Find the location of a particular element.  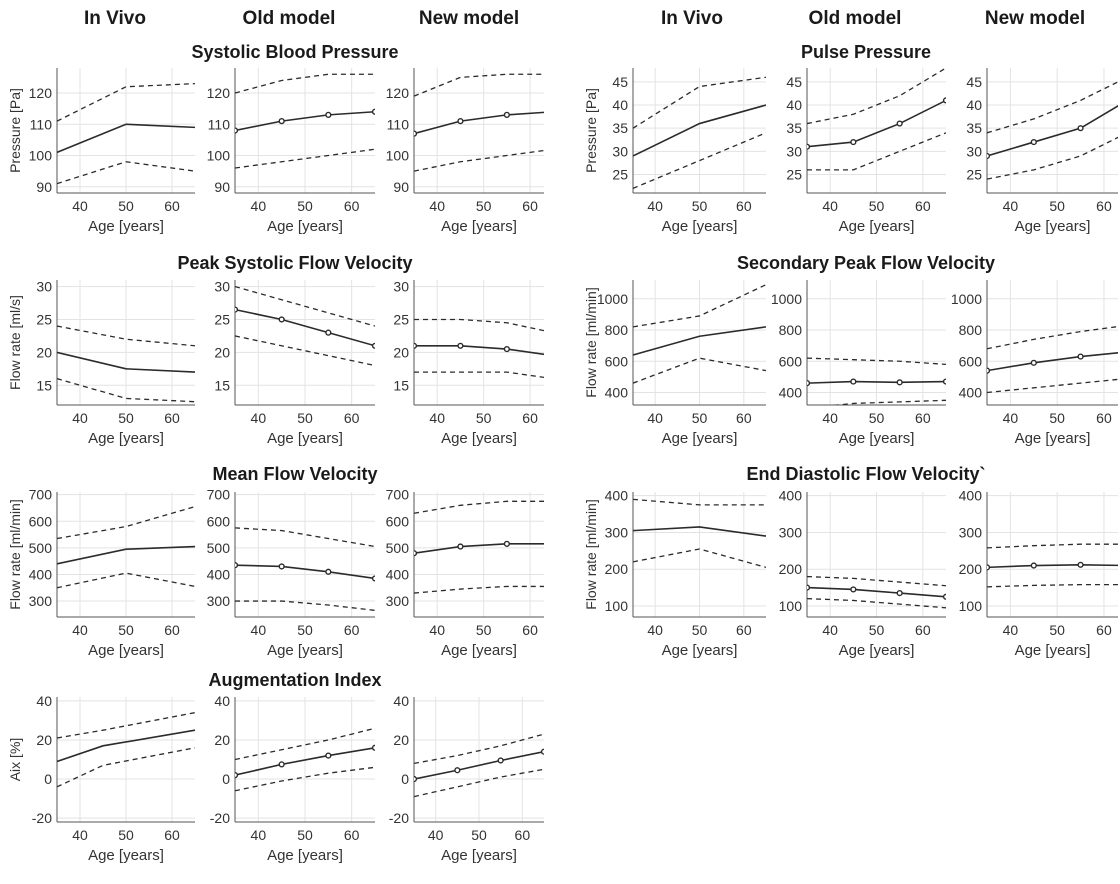

y-tick-label: 500 is located at coordinates (398, 548).